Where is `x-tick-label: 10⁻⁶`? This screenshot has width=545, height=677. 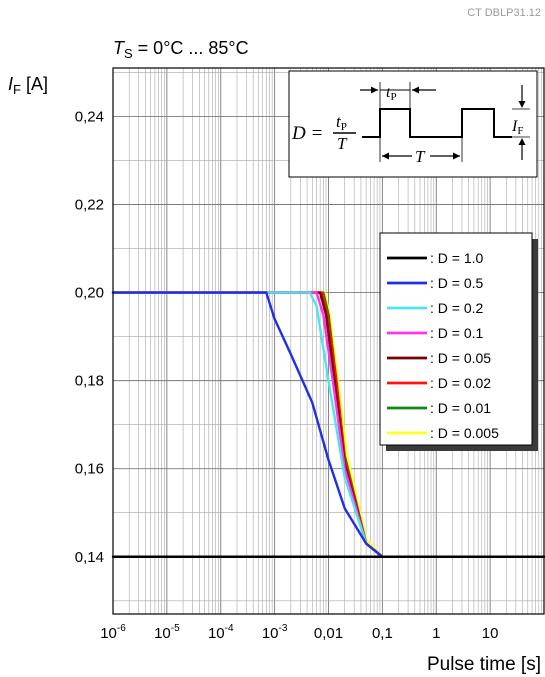
x-tick-label: 10⁻⁶ is located at coordinates (113, 632).